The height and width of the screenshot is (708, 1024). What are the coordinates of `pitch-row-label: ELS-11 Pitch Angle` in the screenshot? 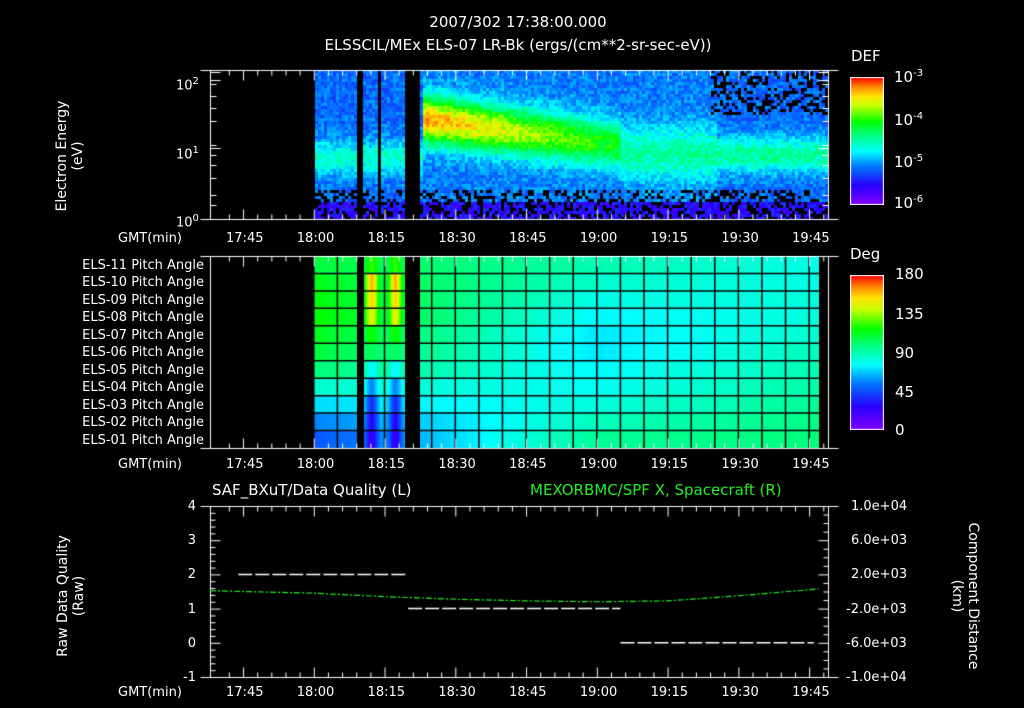 It's located at (143, 265).